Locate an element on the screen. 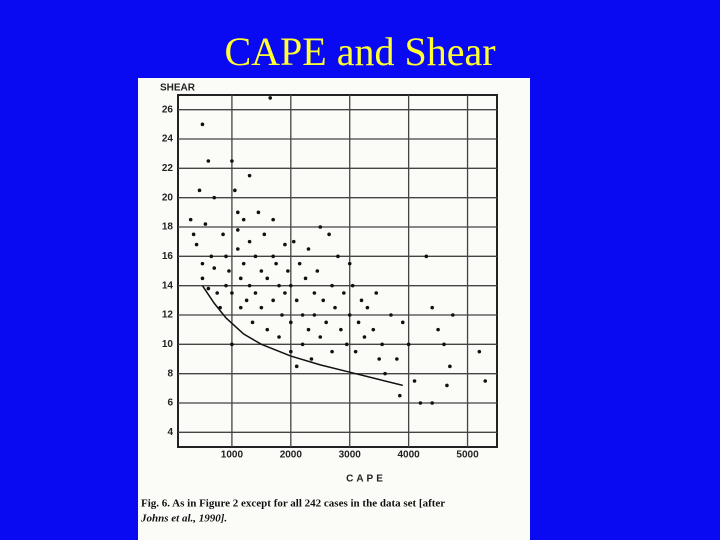  x-tick-label: 4000 is located at coordinates (409, 455).